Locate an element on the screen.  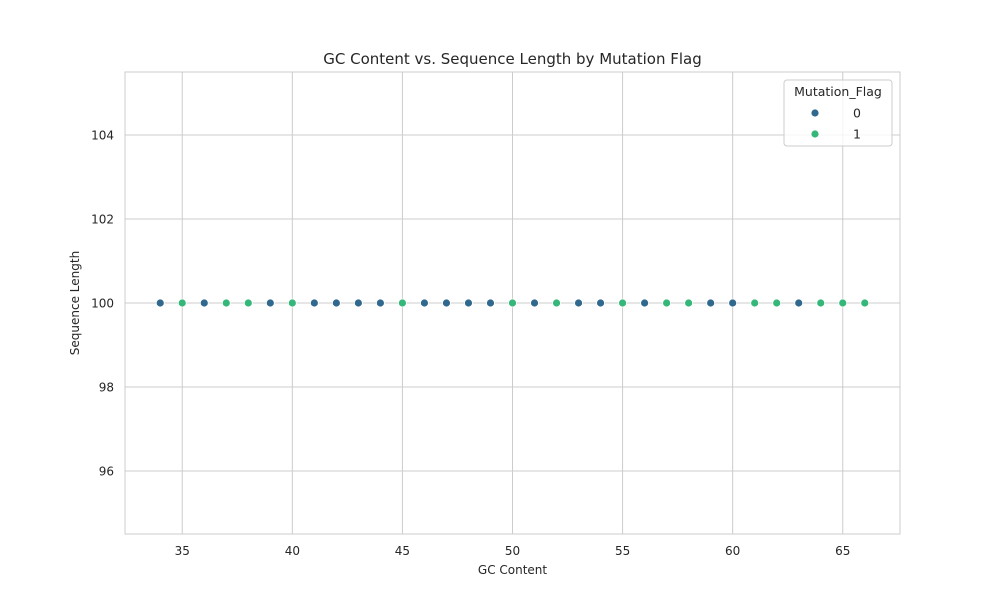
legend-entries: 01 is located at coordinates (835, 124).